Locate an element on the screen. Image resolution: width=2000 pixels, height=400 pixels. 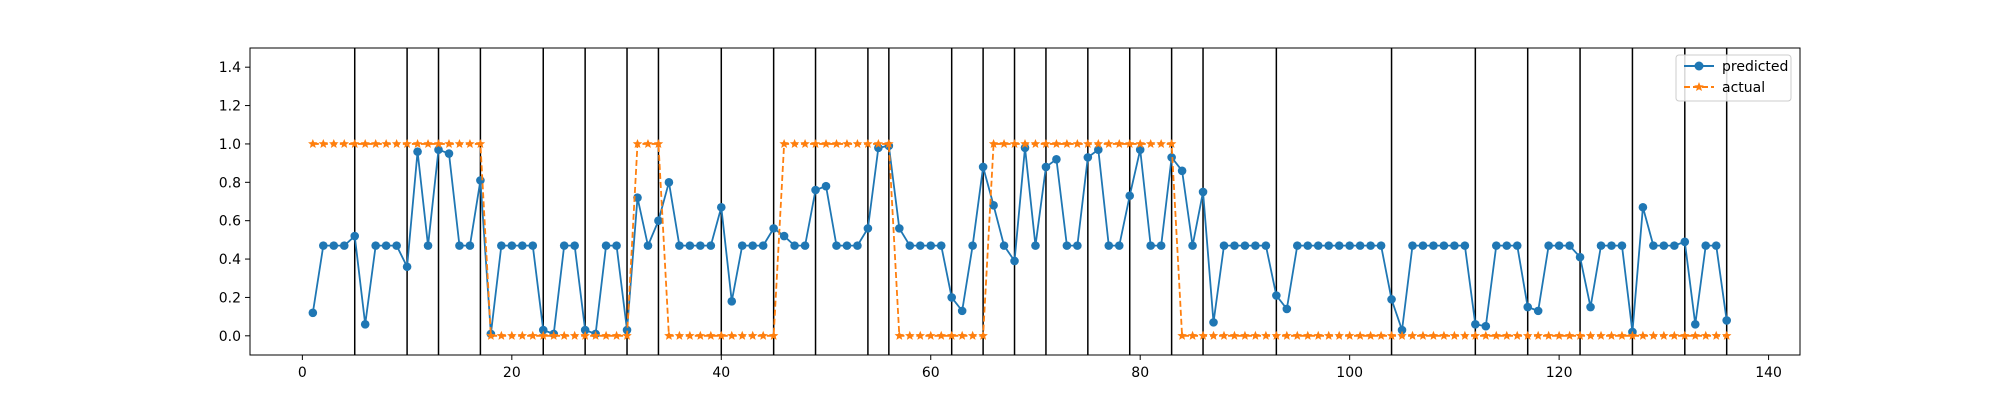
y-tick-label: 0.0 is located at coordinates (230, 337).